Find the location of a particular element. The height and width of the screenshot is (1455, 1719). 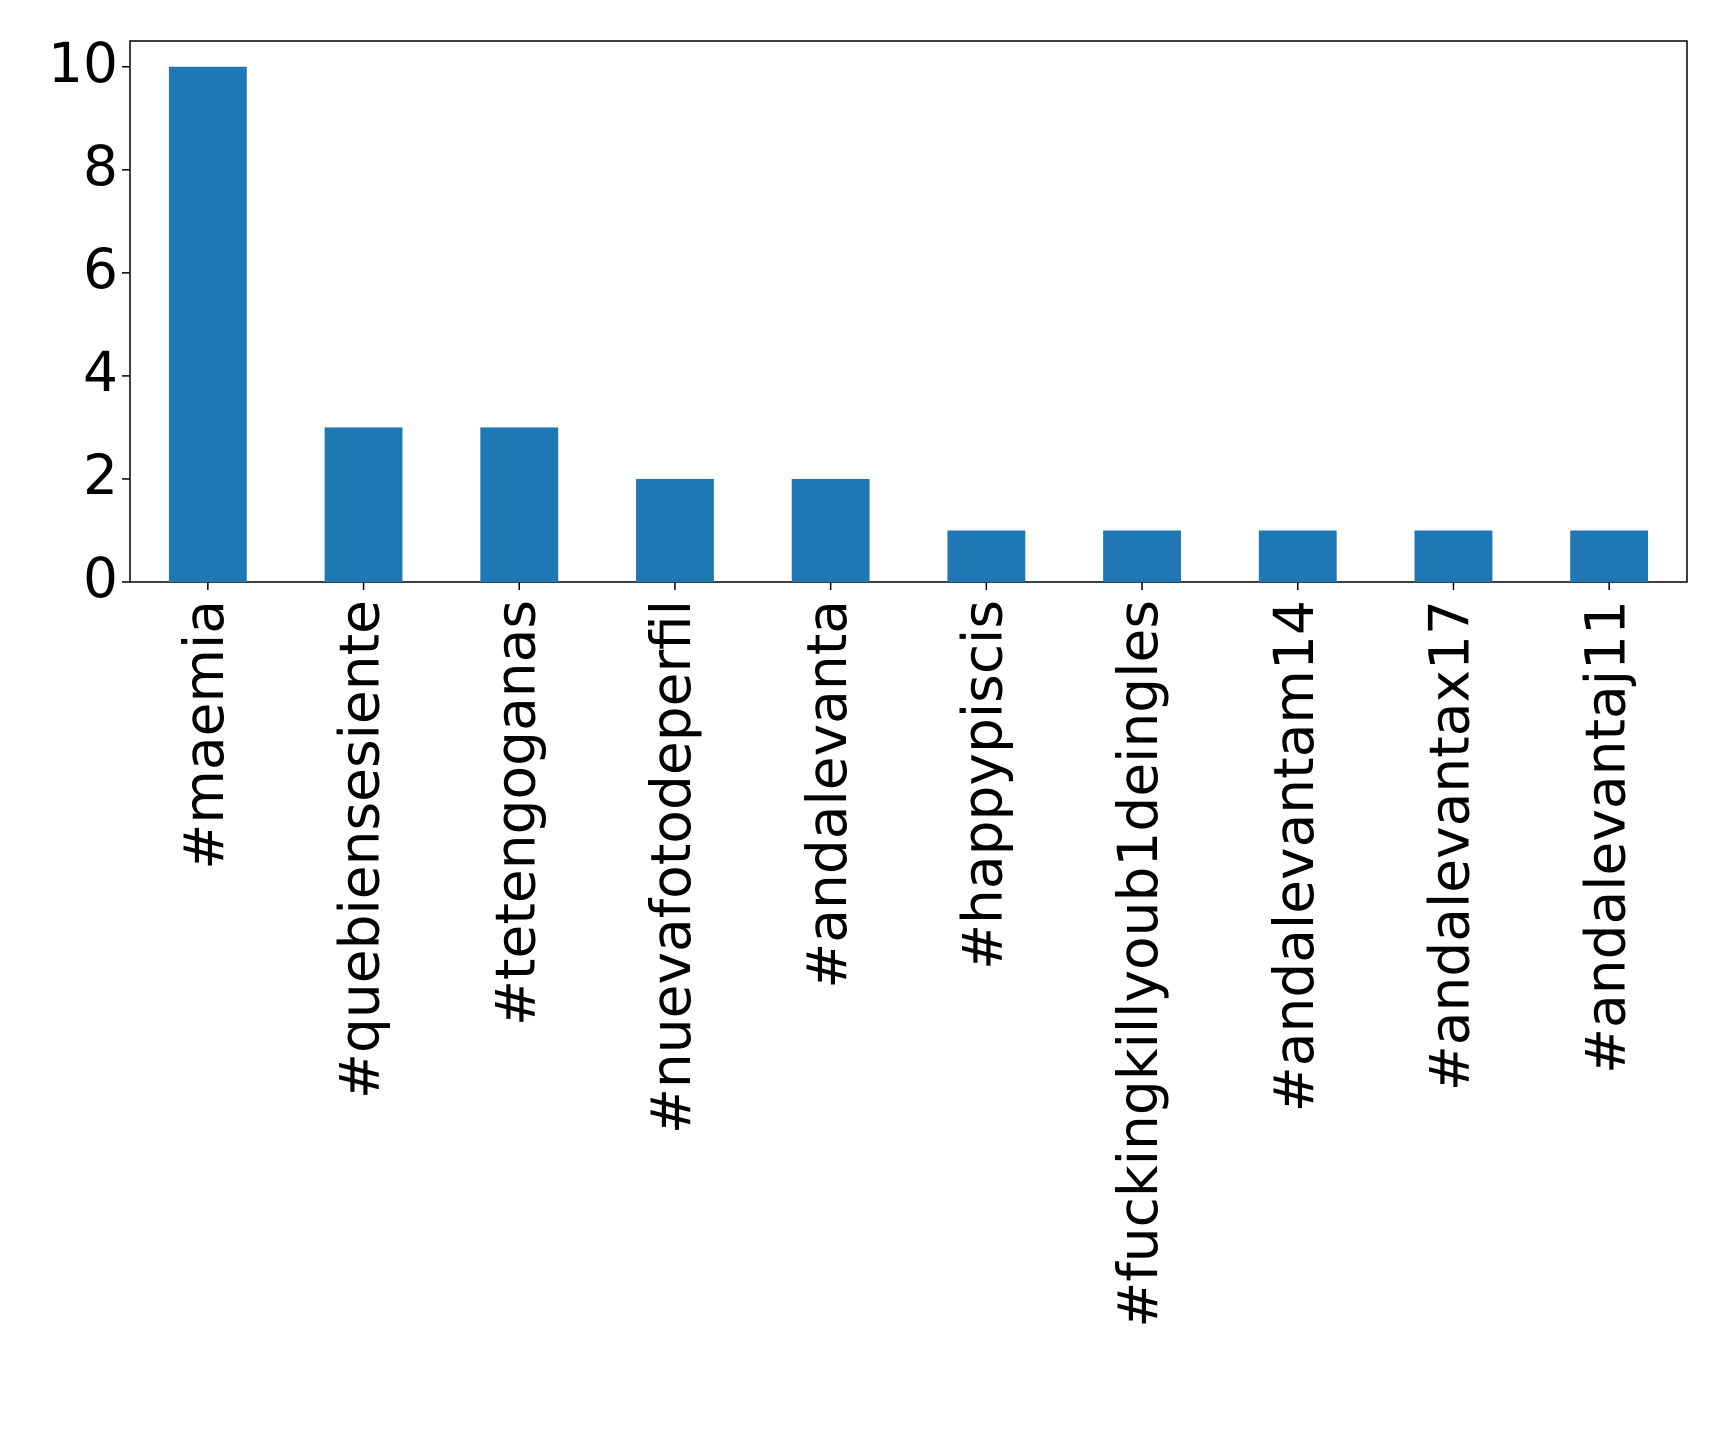

x-tick-label: #fuckingkillyoub1deingles is located at coordinates (1138, 964).